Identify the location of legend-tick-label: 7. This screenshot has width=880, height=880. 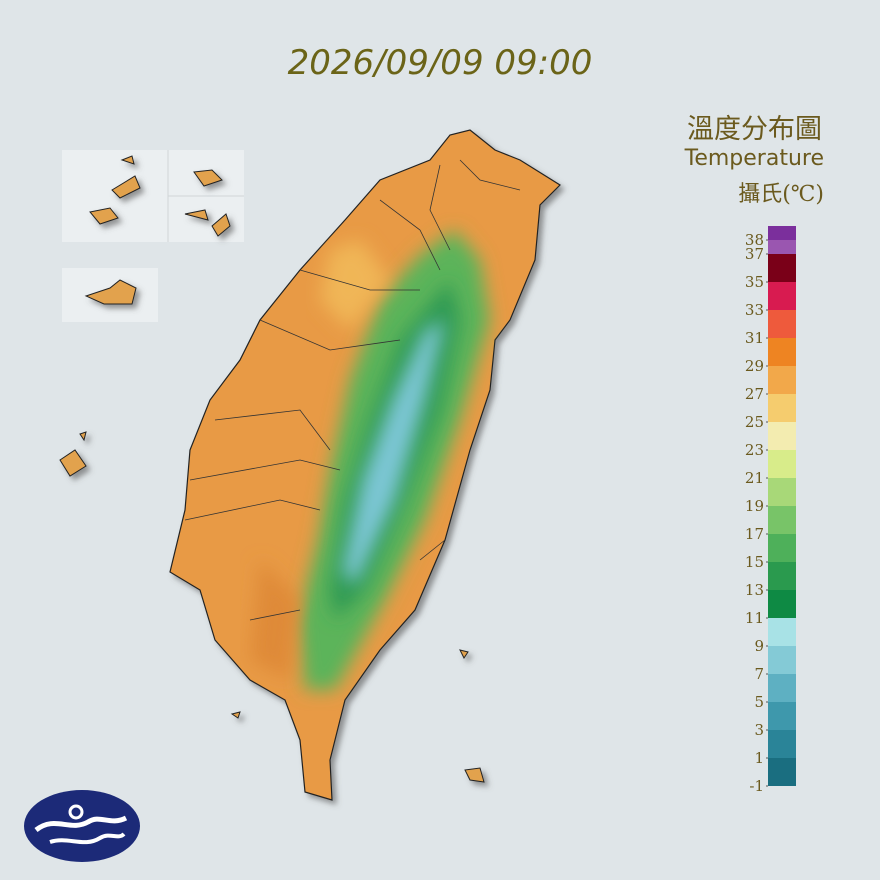
(759, 674).